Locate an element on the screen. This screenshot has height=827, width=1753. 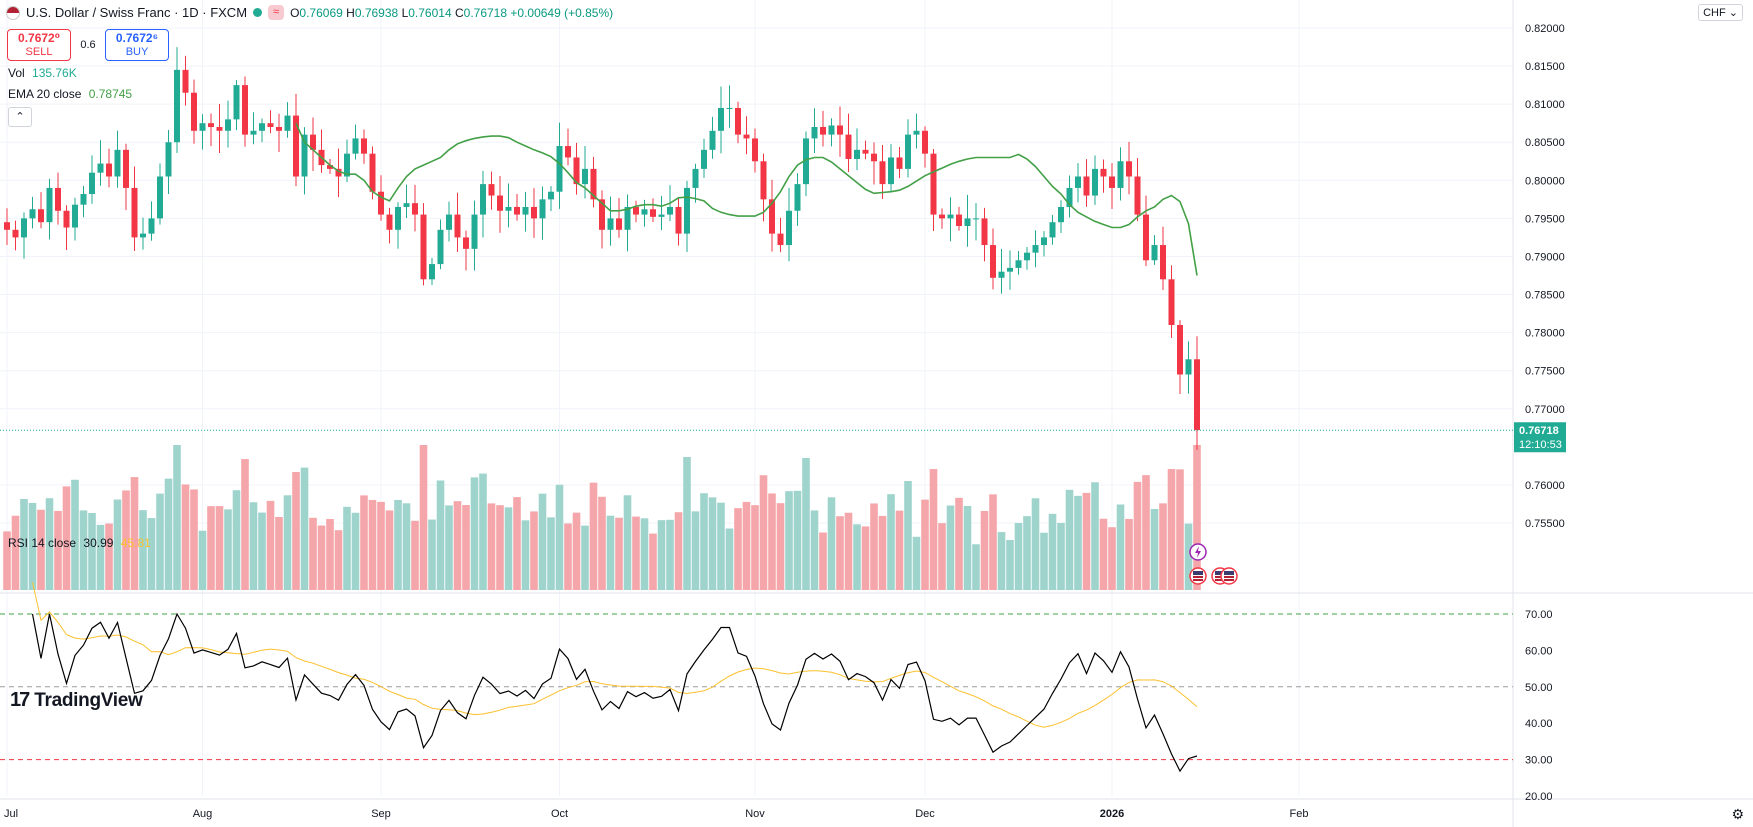
symbol-title: U.S. Dollar / Swiss Franc · 1D · FXCM is located at coordinates (137, 12).